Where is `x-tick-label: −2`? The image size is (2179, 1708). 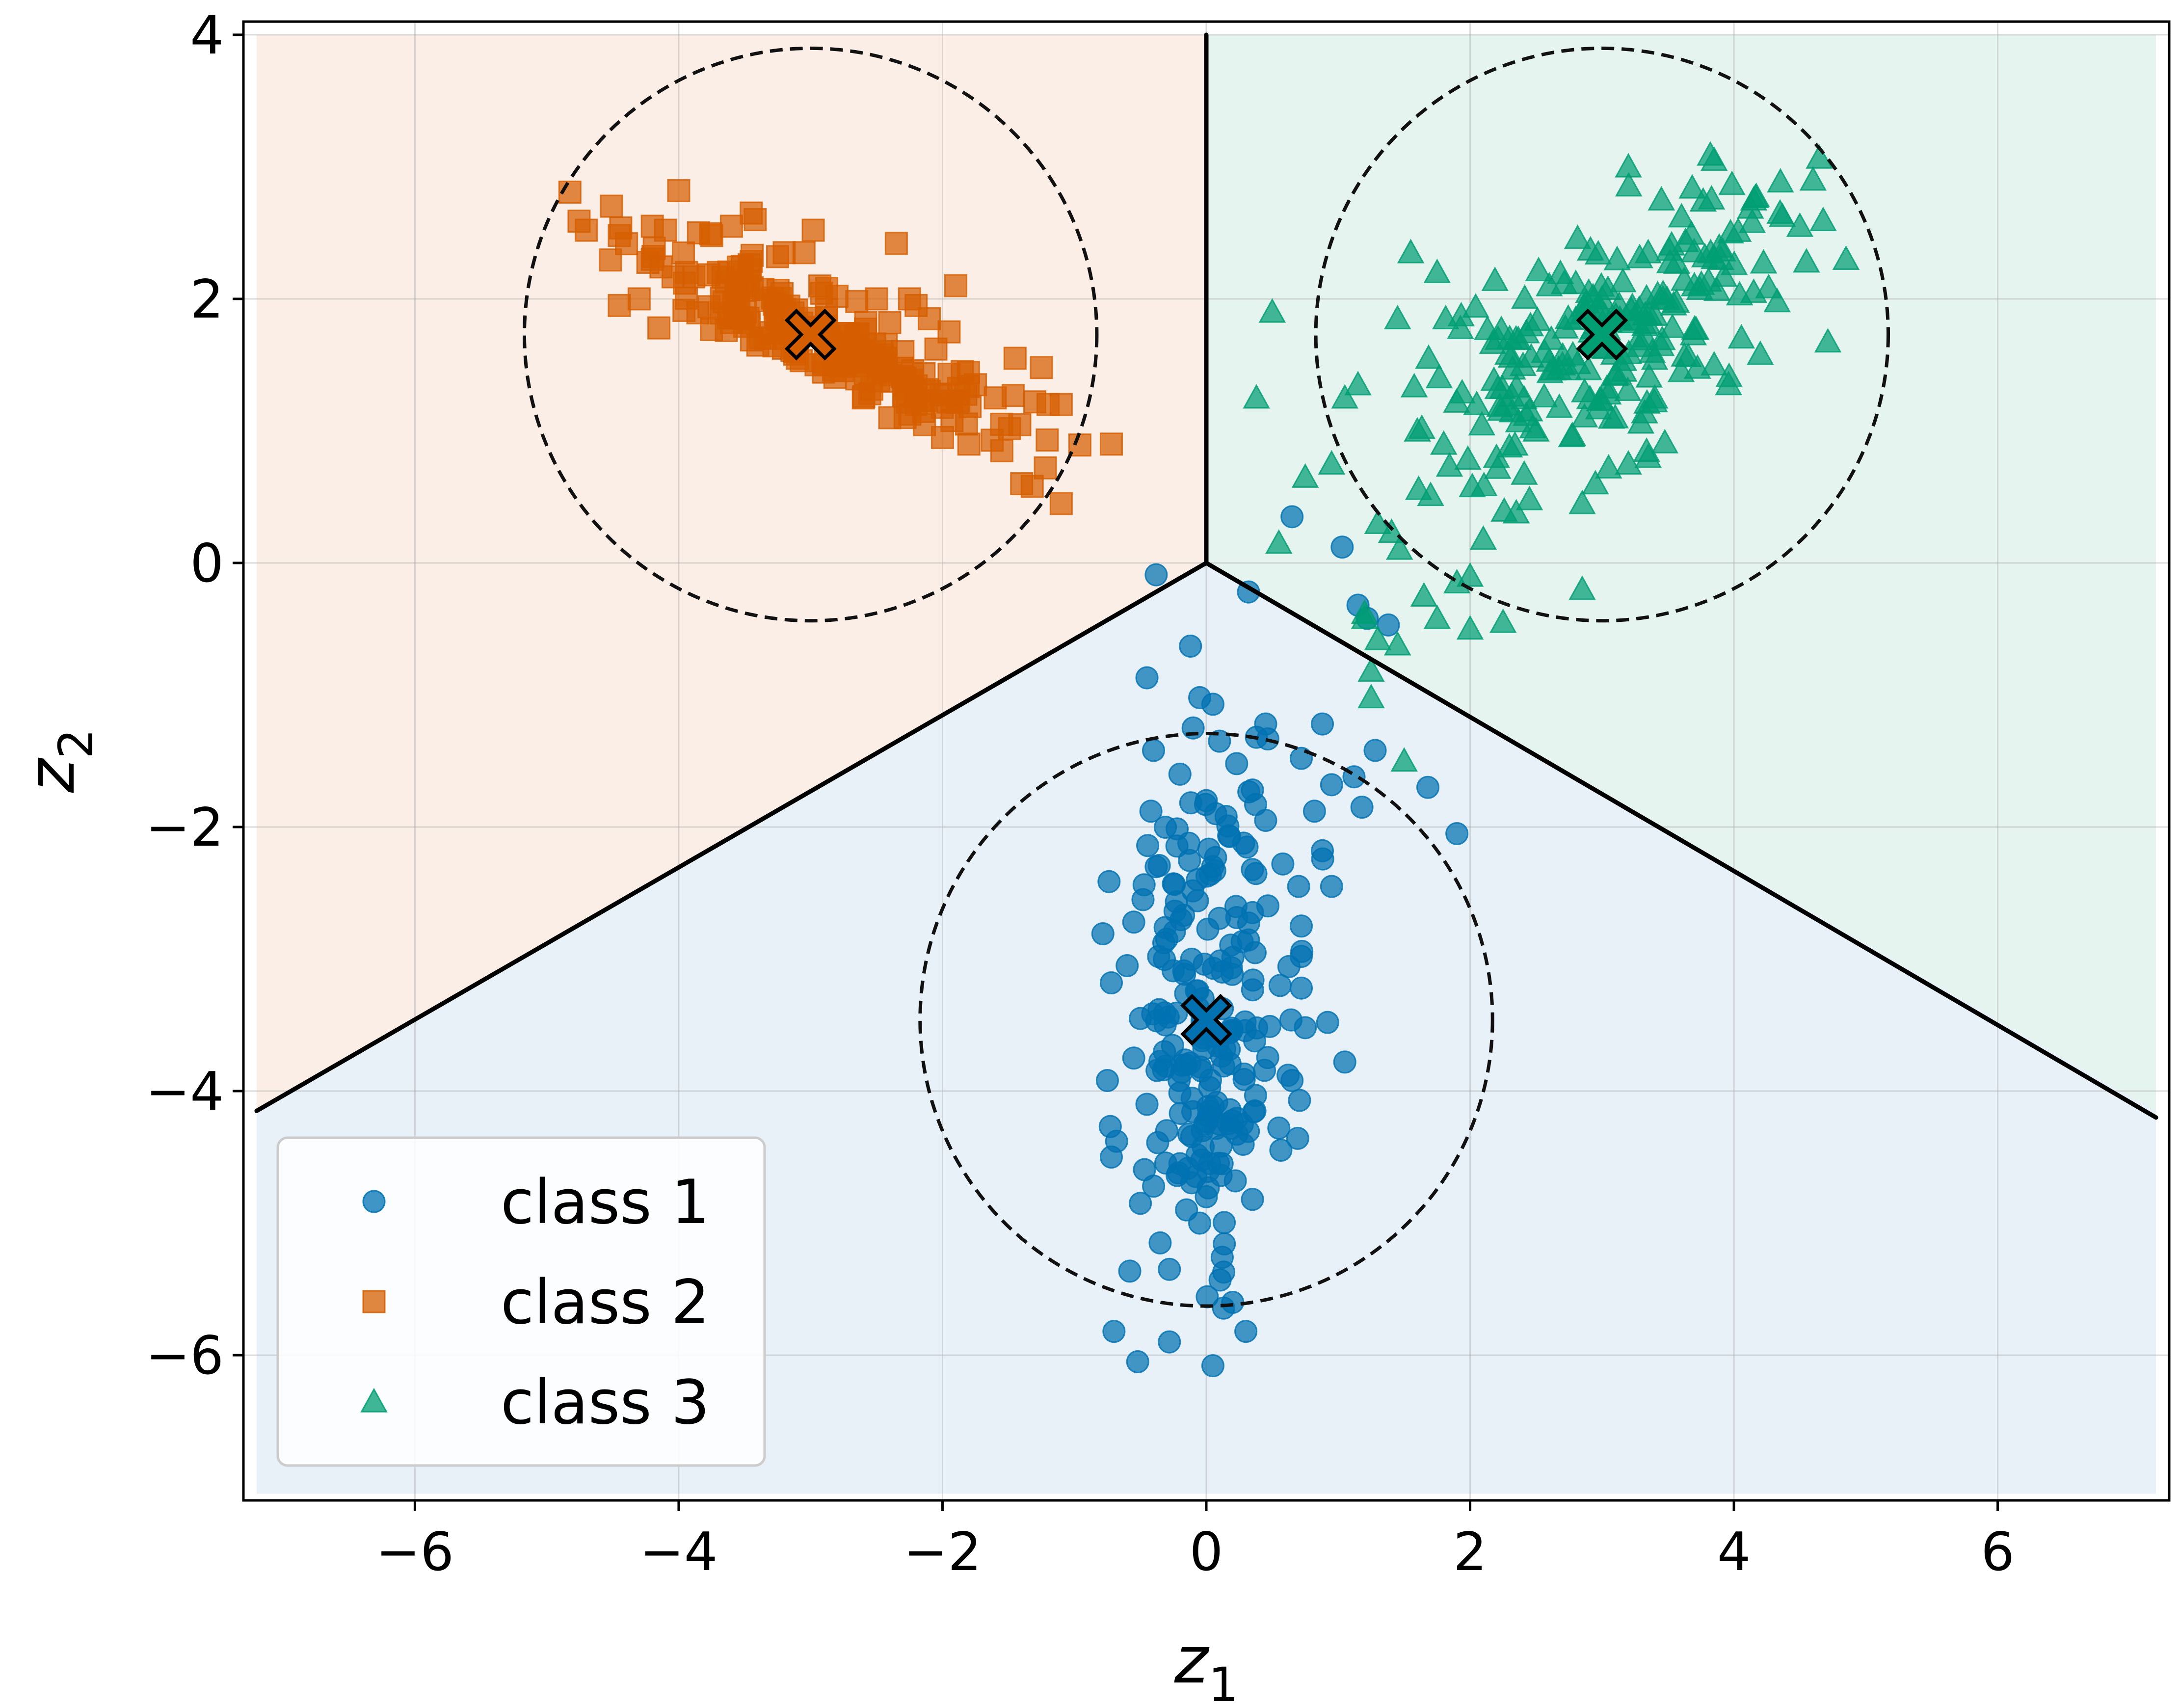
x-tick-label: −2 is located at coordinates (942, 1552).